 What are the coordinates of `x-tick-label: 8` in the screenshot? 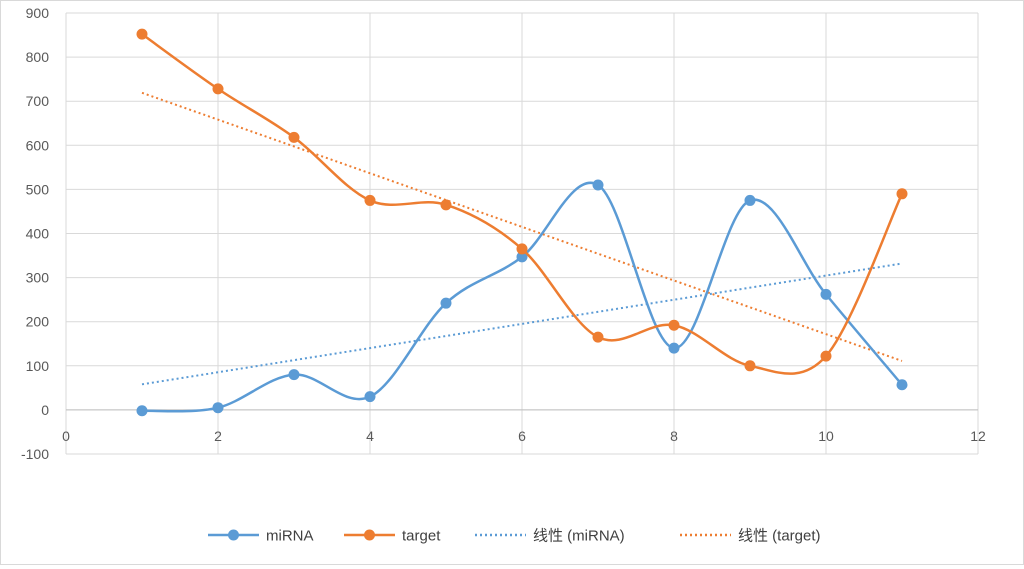 It's located at (674, 436).